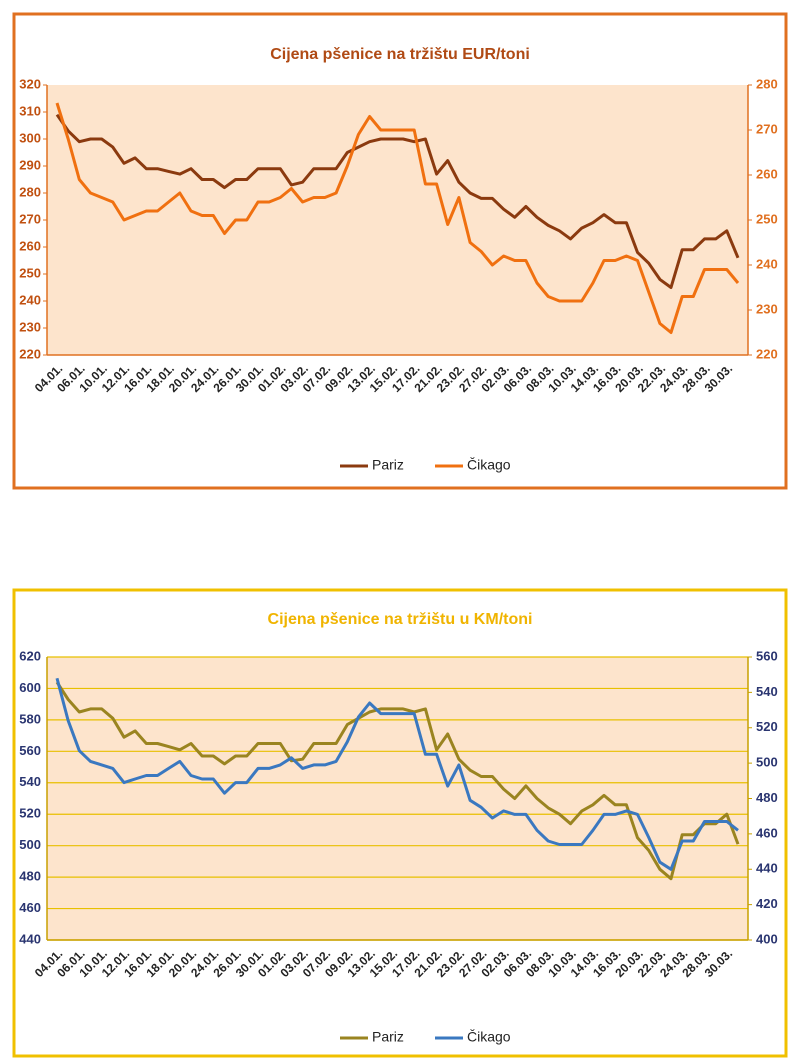  Describe the element at coordinates (30, 110) in the screenshot. I see `y-tick-label: 310` at that location.